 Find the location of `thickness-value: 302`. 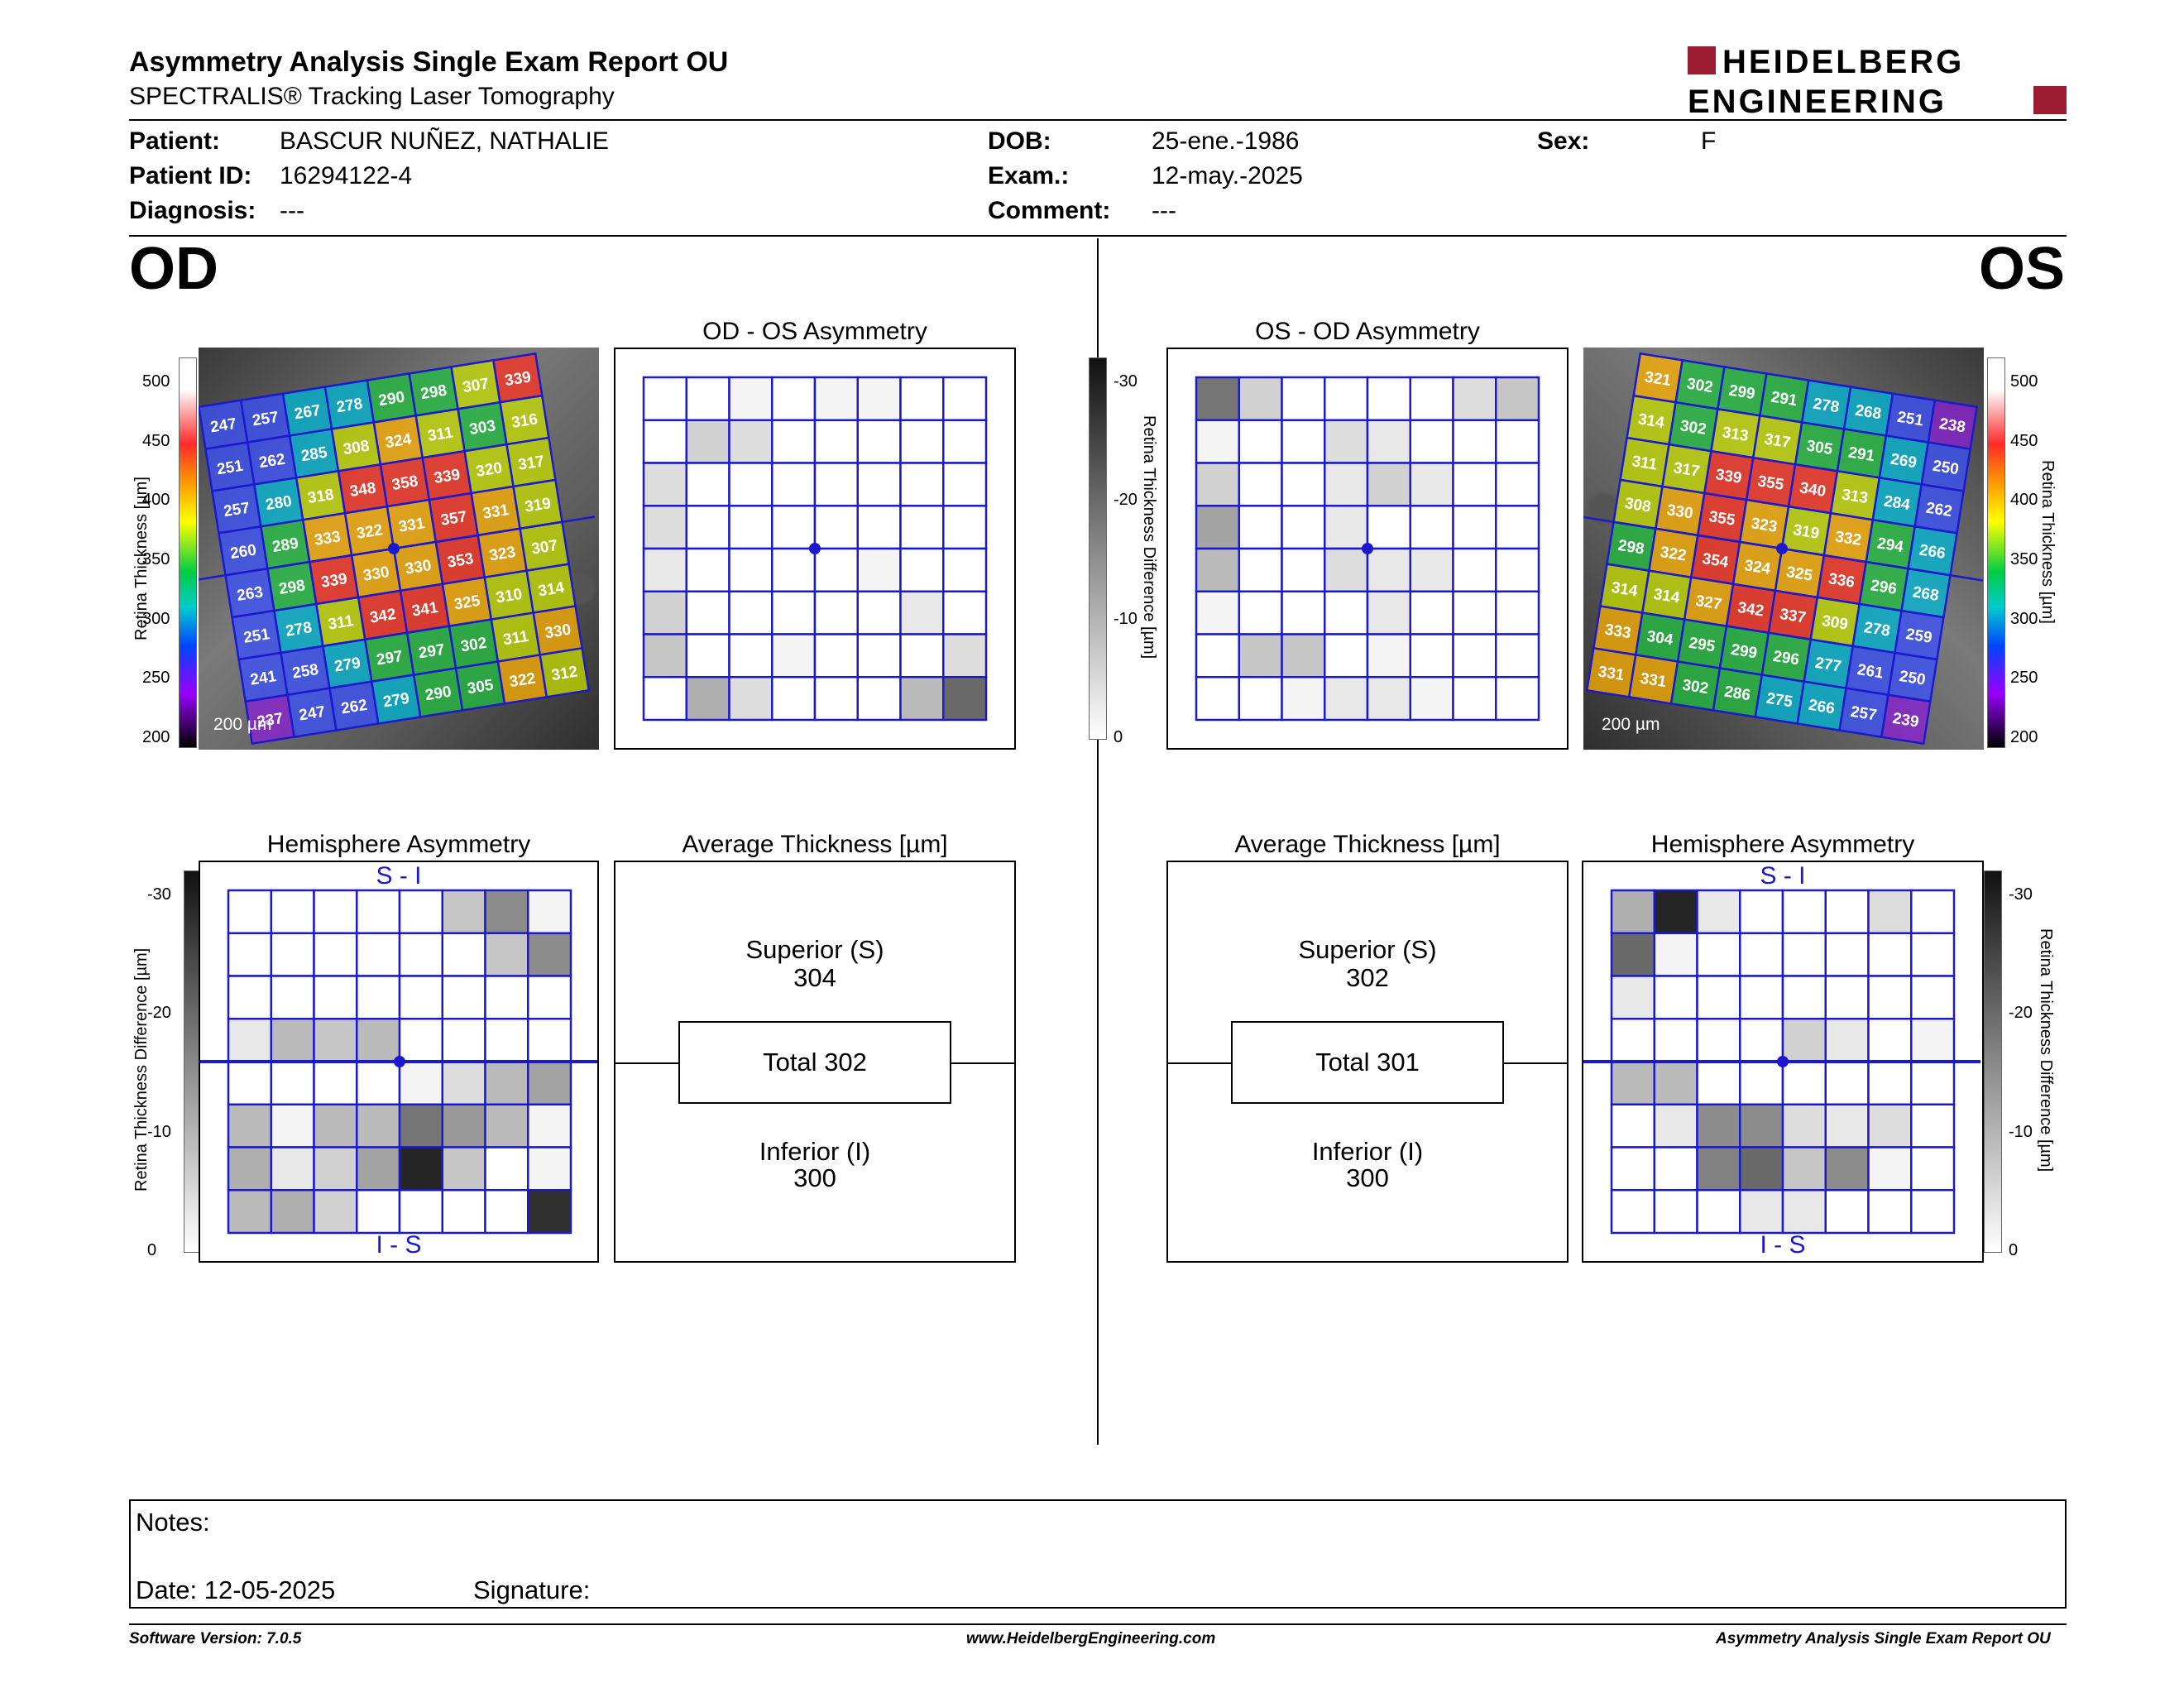

thickness-value: 302 is located at coordinates (1695, 687).